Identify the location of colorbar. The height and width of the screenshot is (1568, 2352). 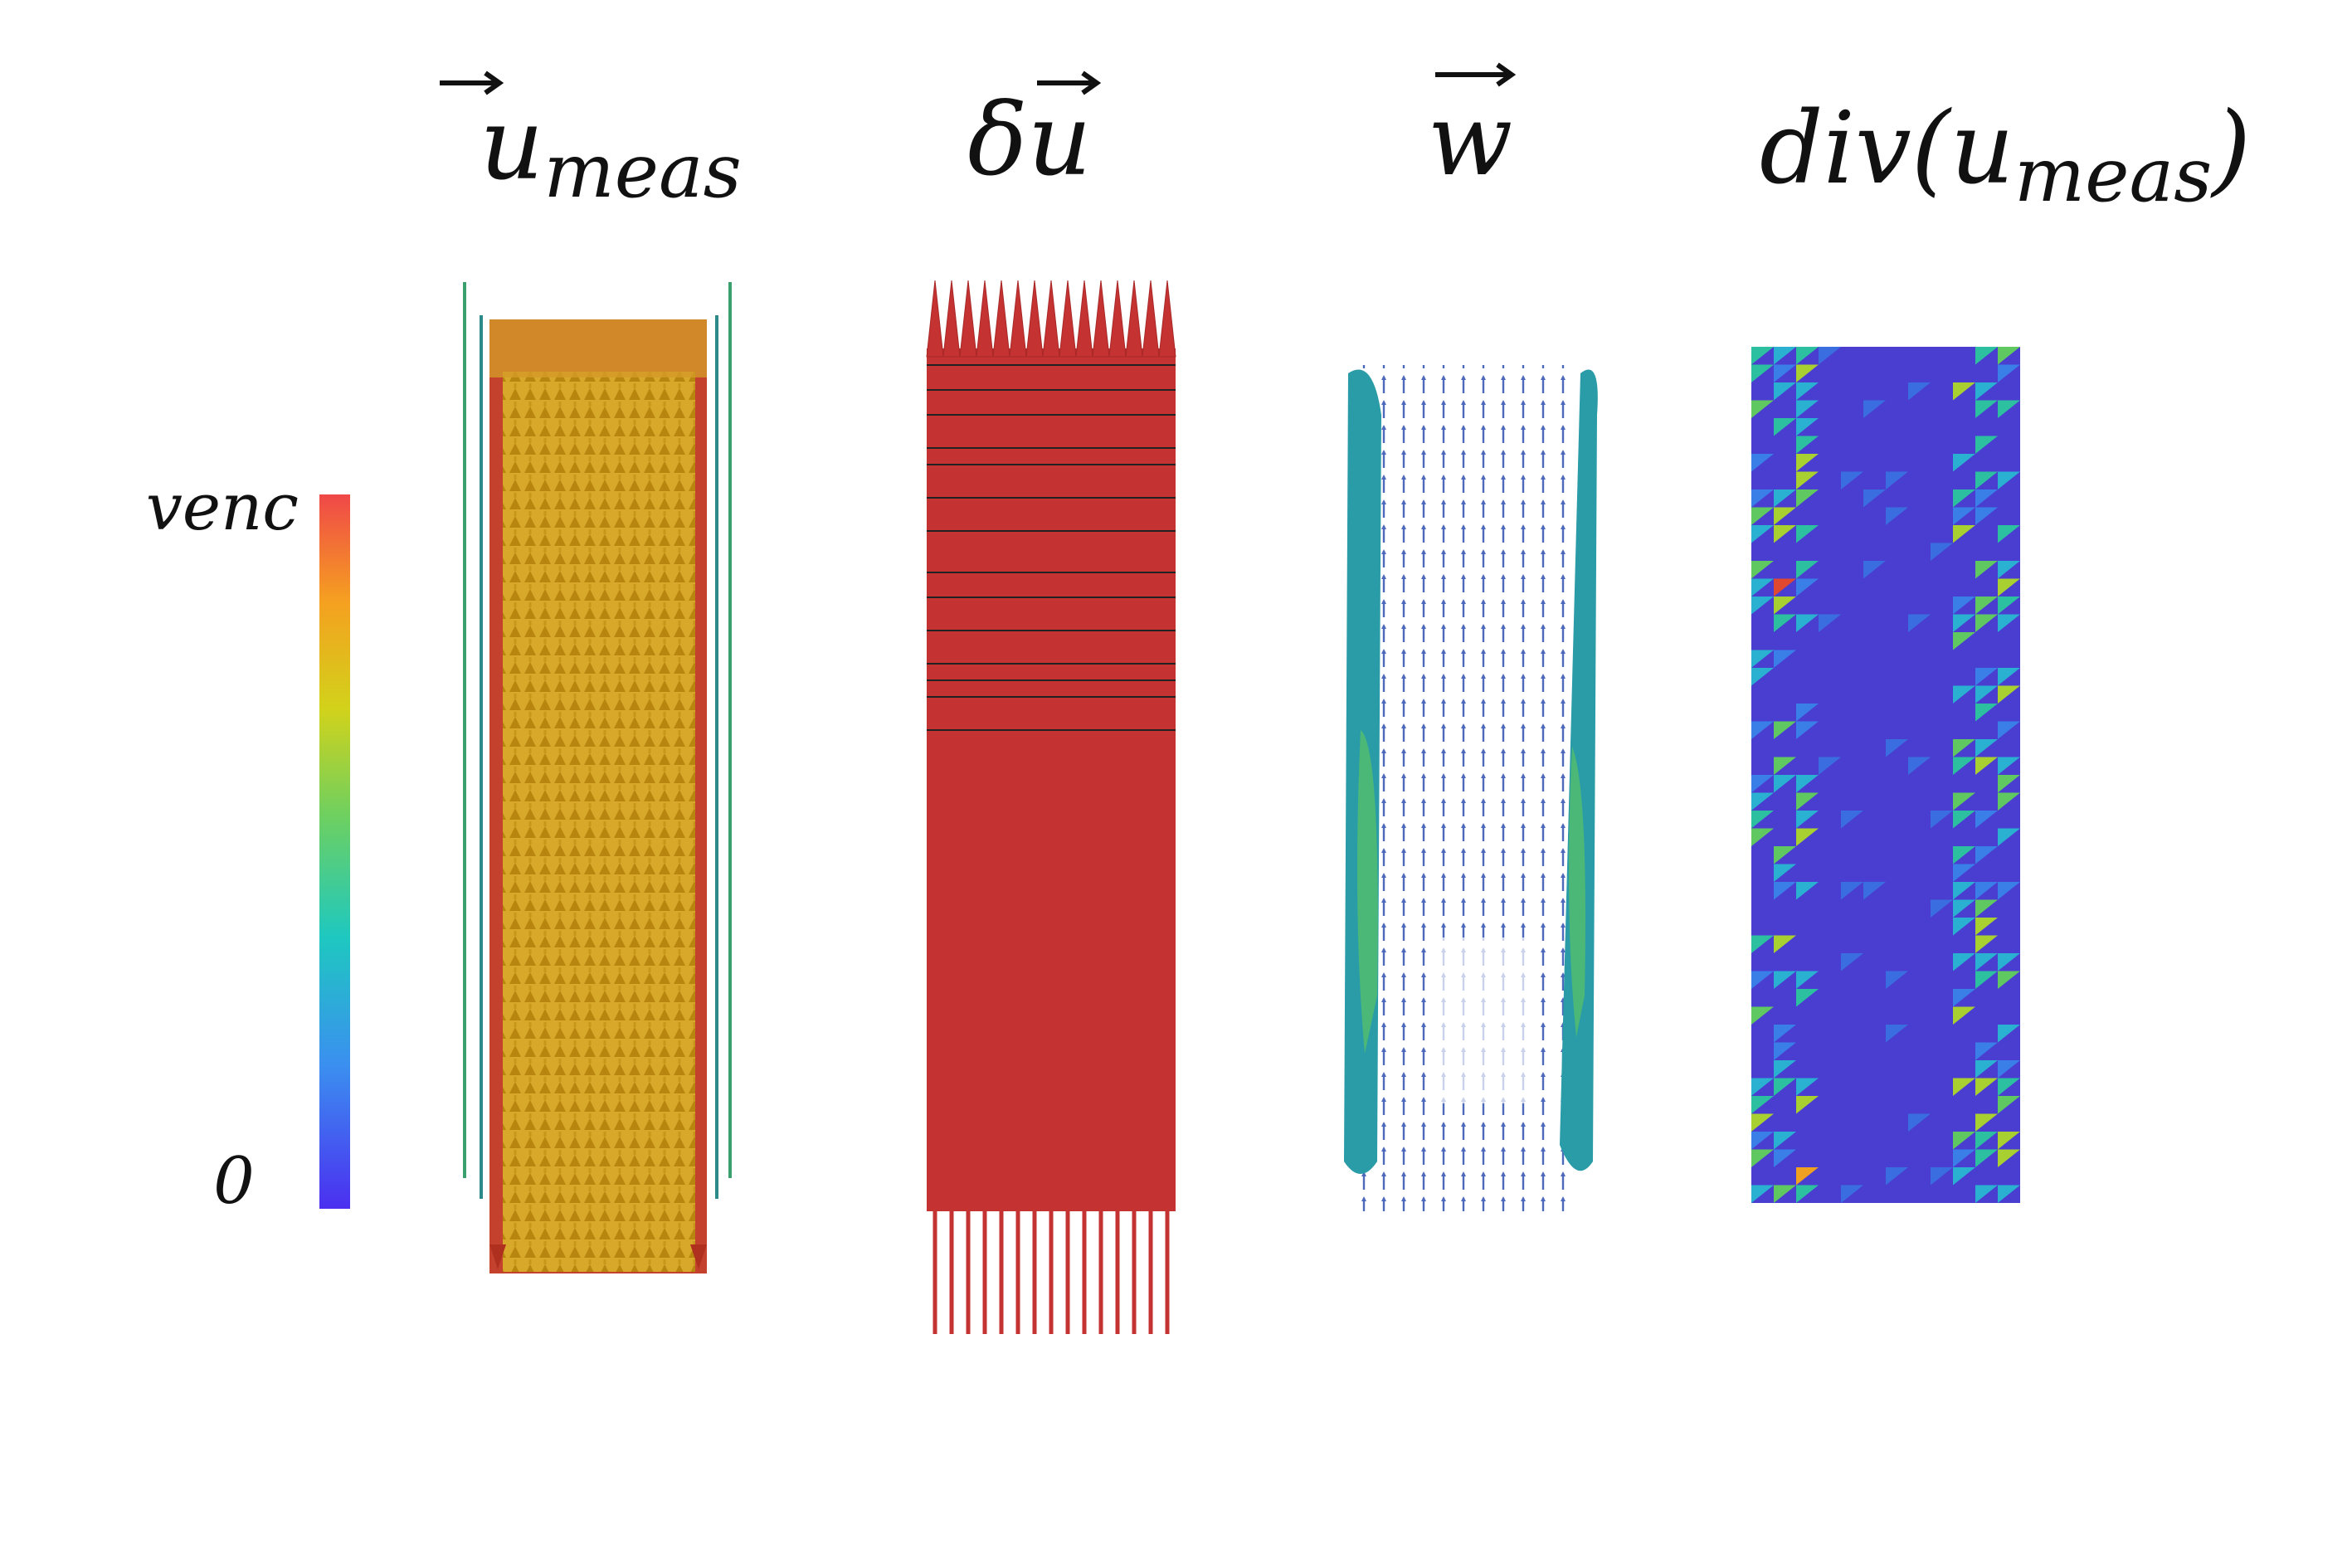
(334, 851).